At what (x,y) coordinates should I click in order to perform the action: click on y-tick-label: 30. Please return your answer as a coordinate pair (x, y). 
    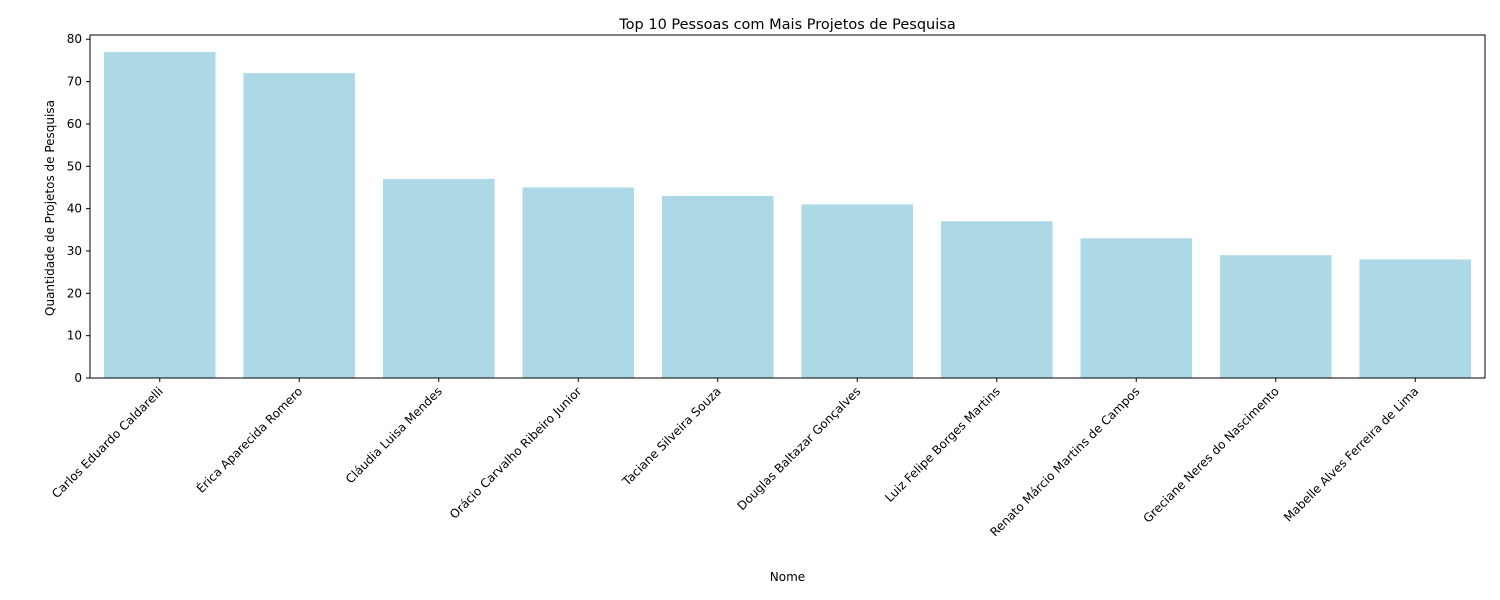
    Looking at the image, I should click on (74, 251).